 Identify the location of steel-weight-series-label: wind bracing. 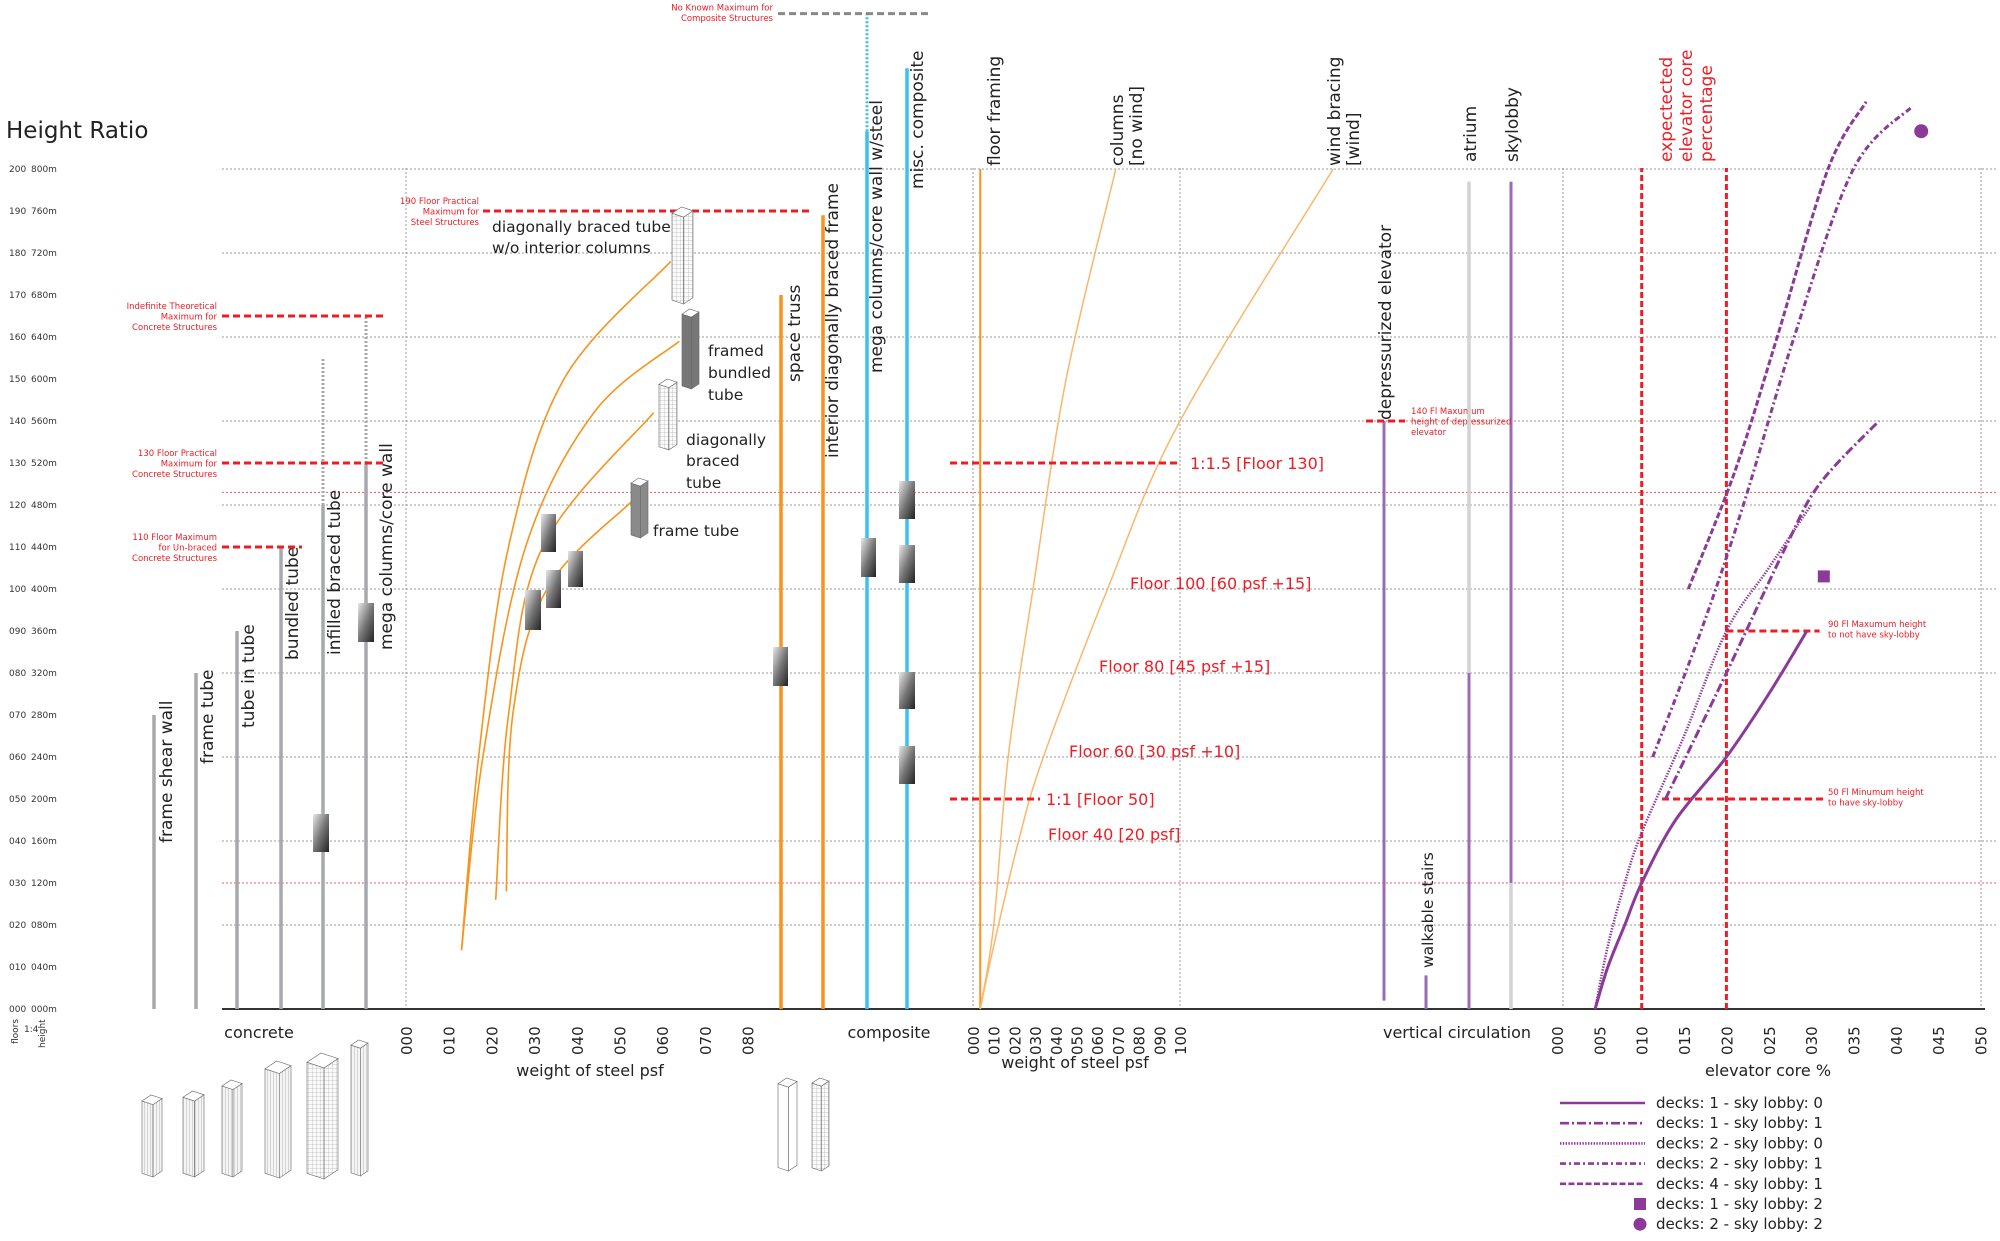
(1335, 111).